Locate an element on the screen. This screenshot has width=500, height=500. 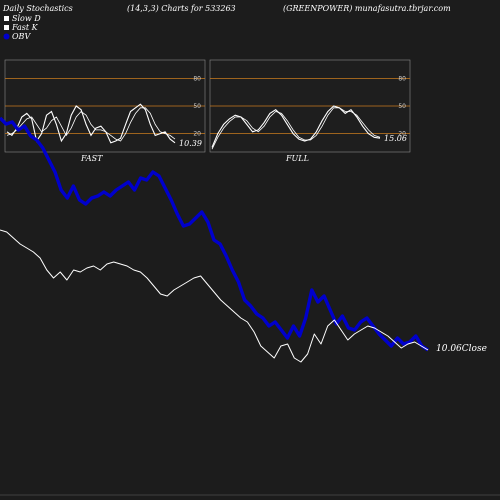
obv-swatch-icon is located at coordinates (6, 36).